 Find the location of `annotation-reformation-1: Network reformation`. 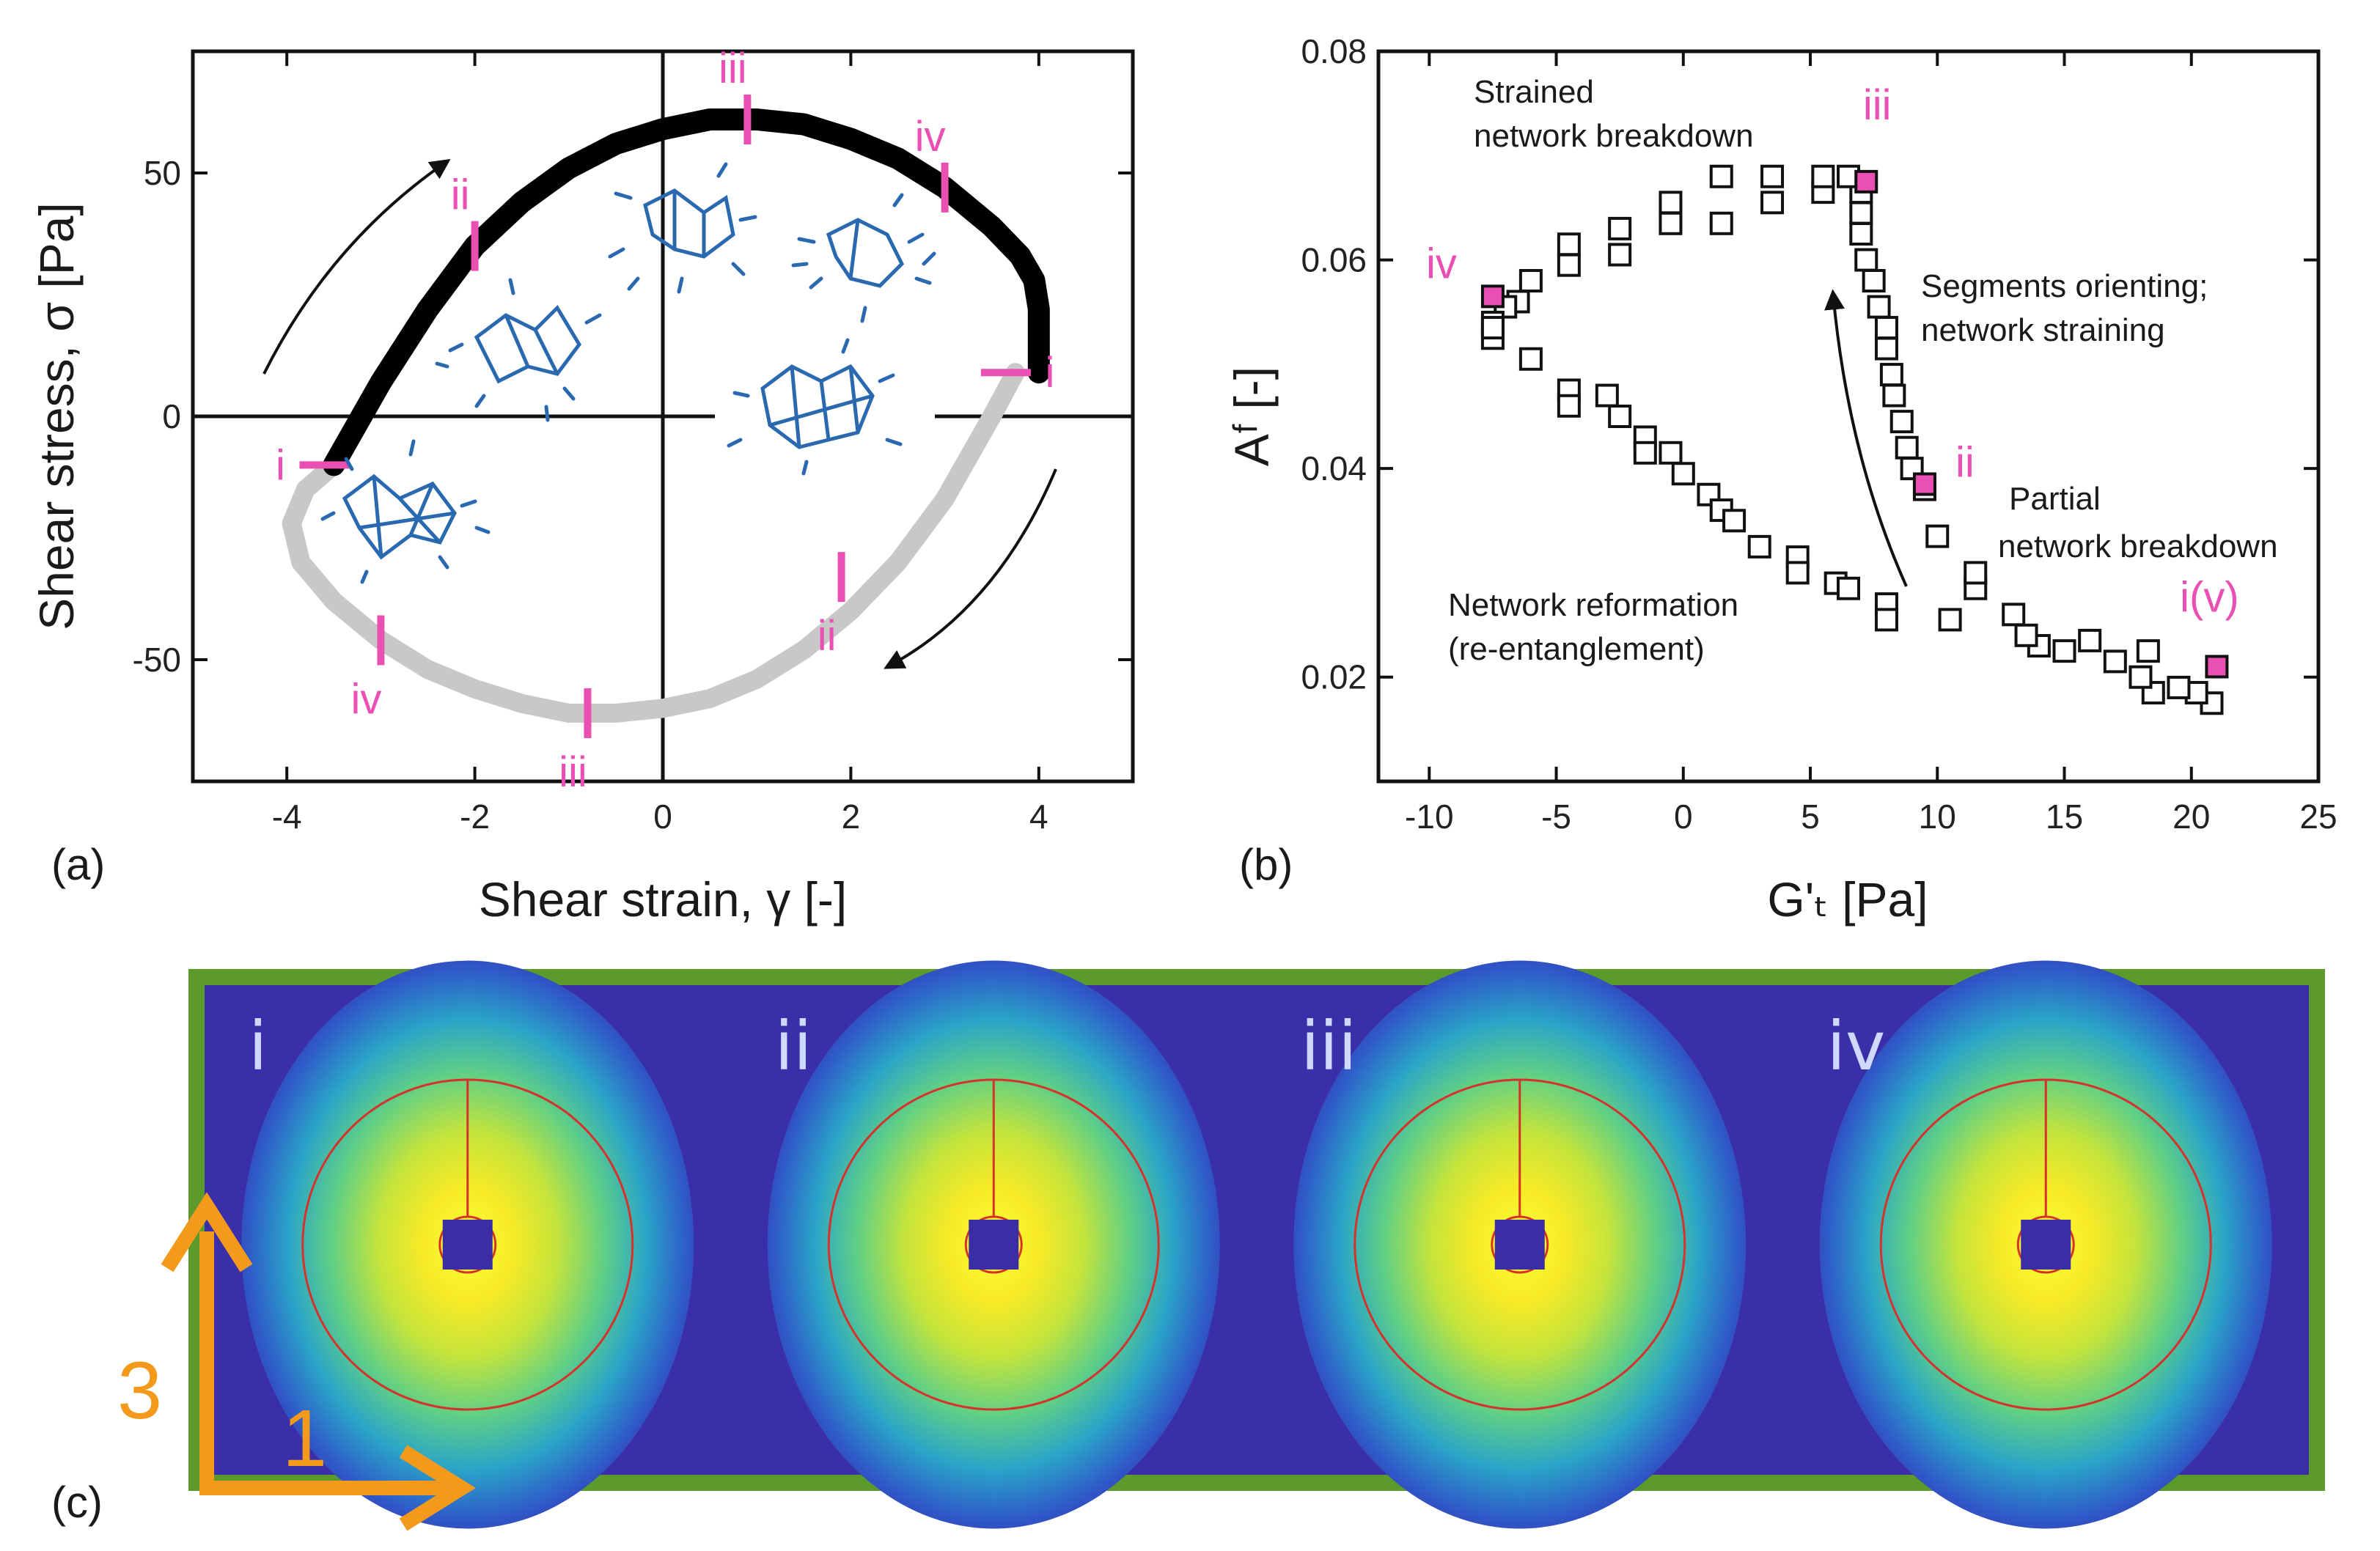

annotation-reformation-1: Network reformation is located at coordinates (1593, 605).